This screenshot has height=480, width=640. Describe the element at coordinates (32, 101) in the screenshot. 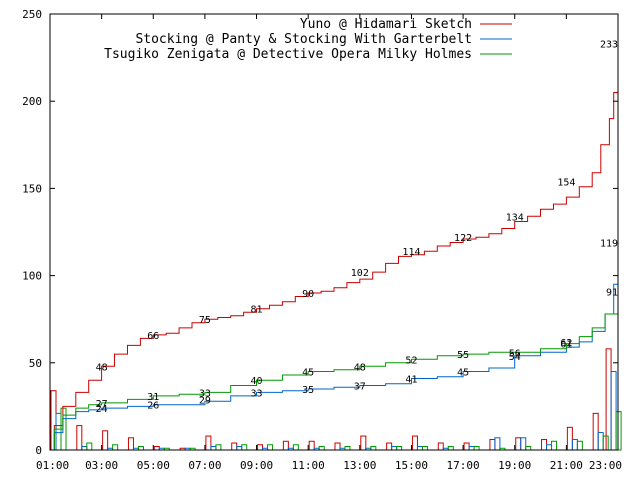

I see `y-tick-label: 200` at that location.